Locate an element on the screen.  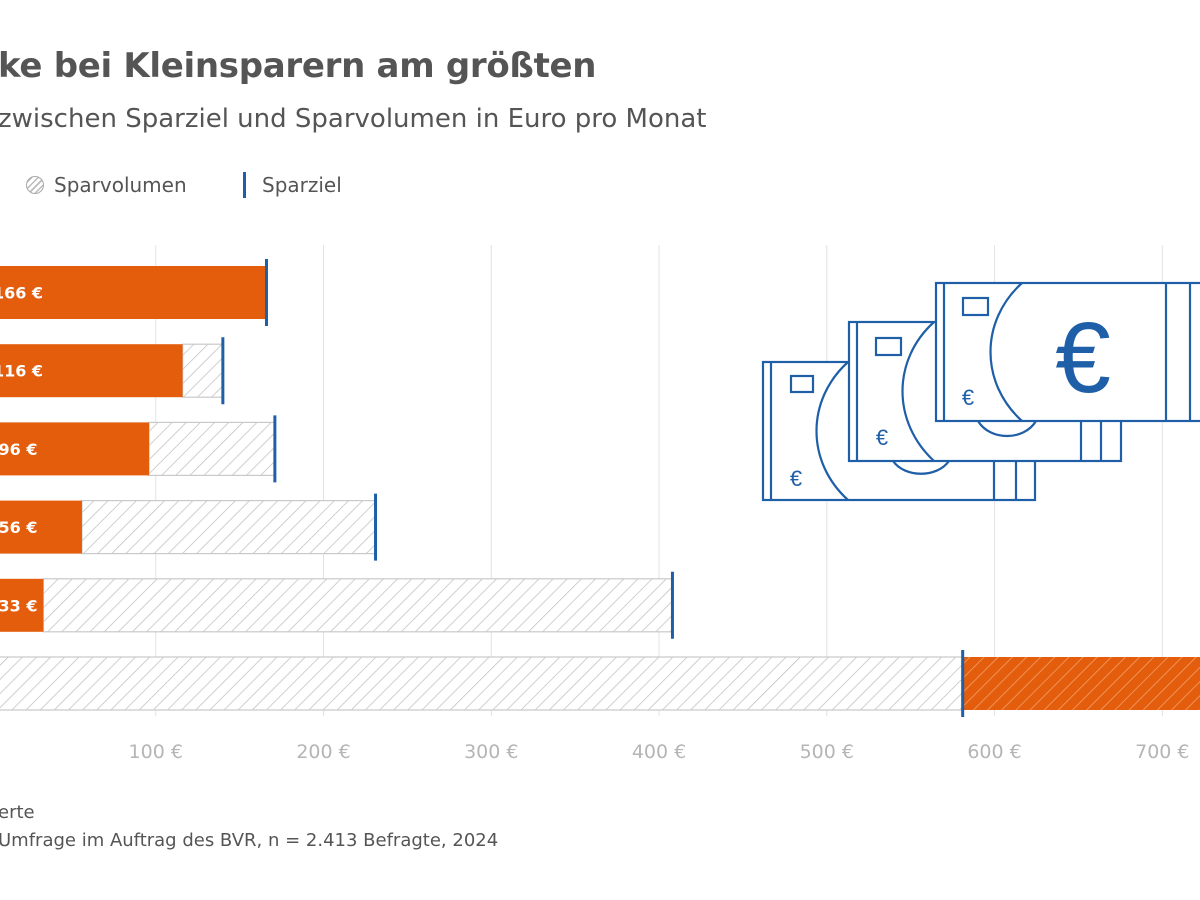
bar-row: 96 € is located at coordinates (138, 449).